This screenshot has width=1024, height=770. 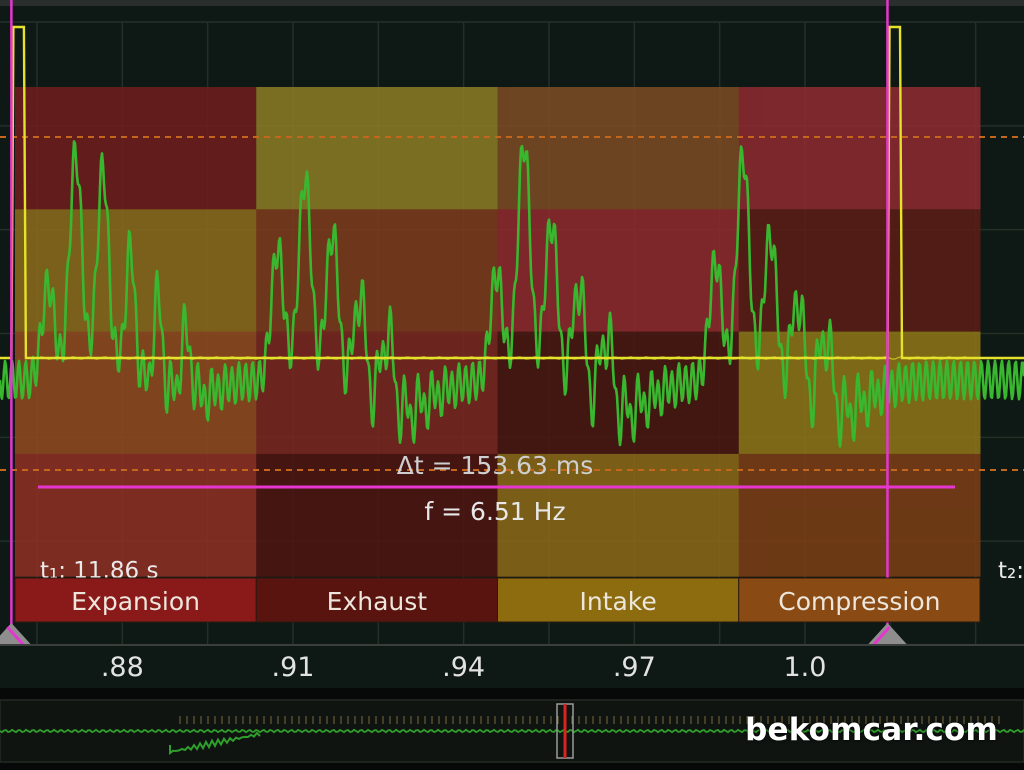 I want to click on x-tick-label: .88, so click(x=122, y=667).